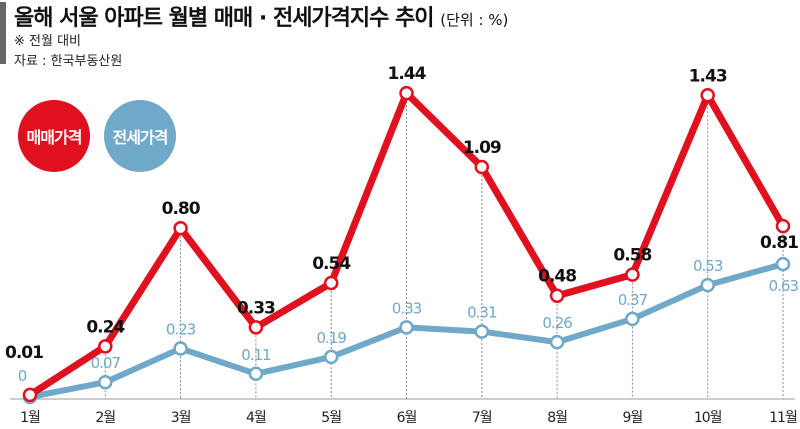 This screenshot has width=800, height=429. What do you see at coordinates (783, 418) in the screenshot?
I see `x-tick-label: 11월` at bounding box center [783, 418].